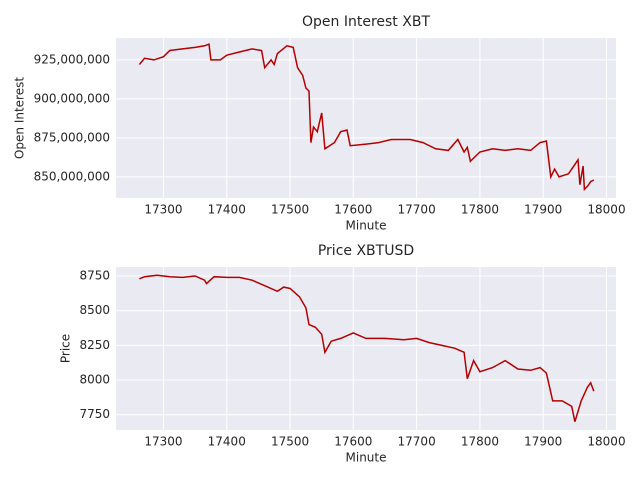 This screenshot has width=640, height=480. Describe the element at coordinates (94, 345) in the screenshot. I see `y-tick-label: 8250` at that location.